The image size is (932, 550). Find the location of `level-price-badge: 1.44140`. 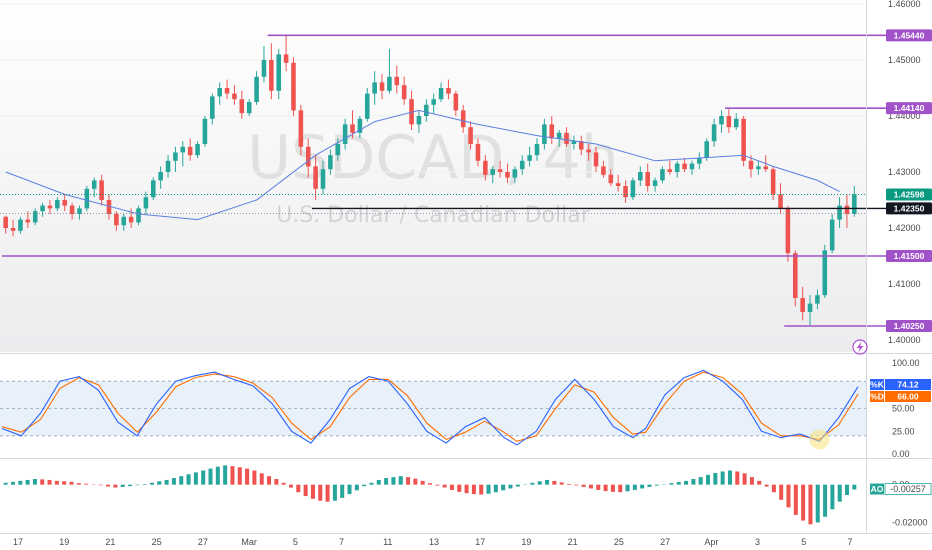

level-price-badge: 1.44140 is located at coordinates (909, 108).